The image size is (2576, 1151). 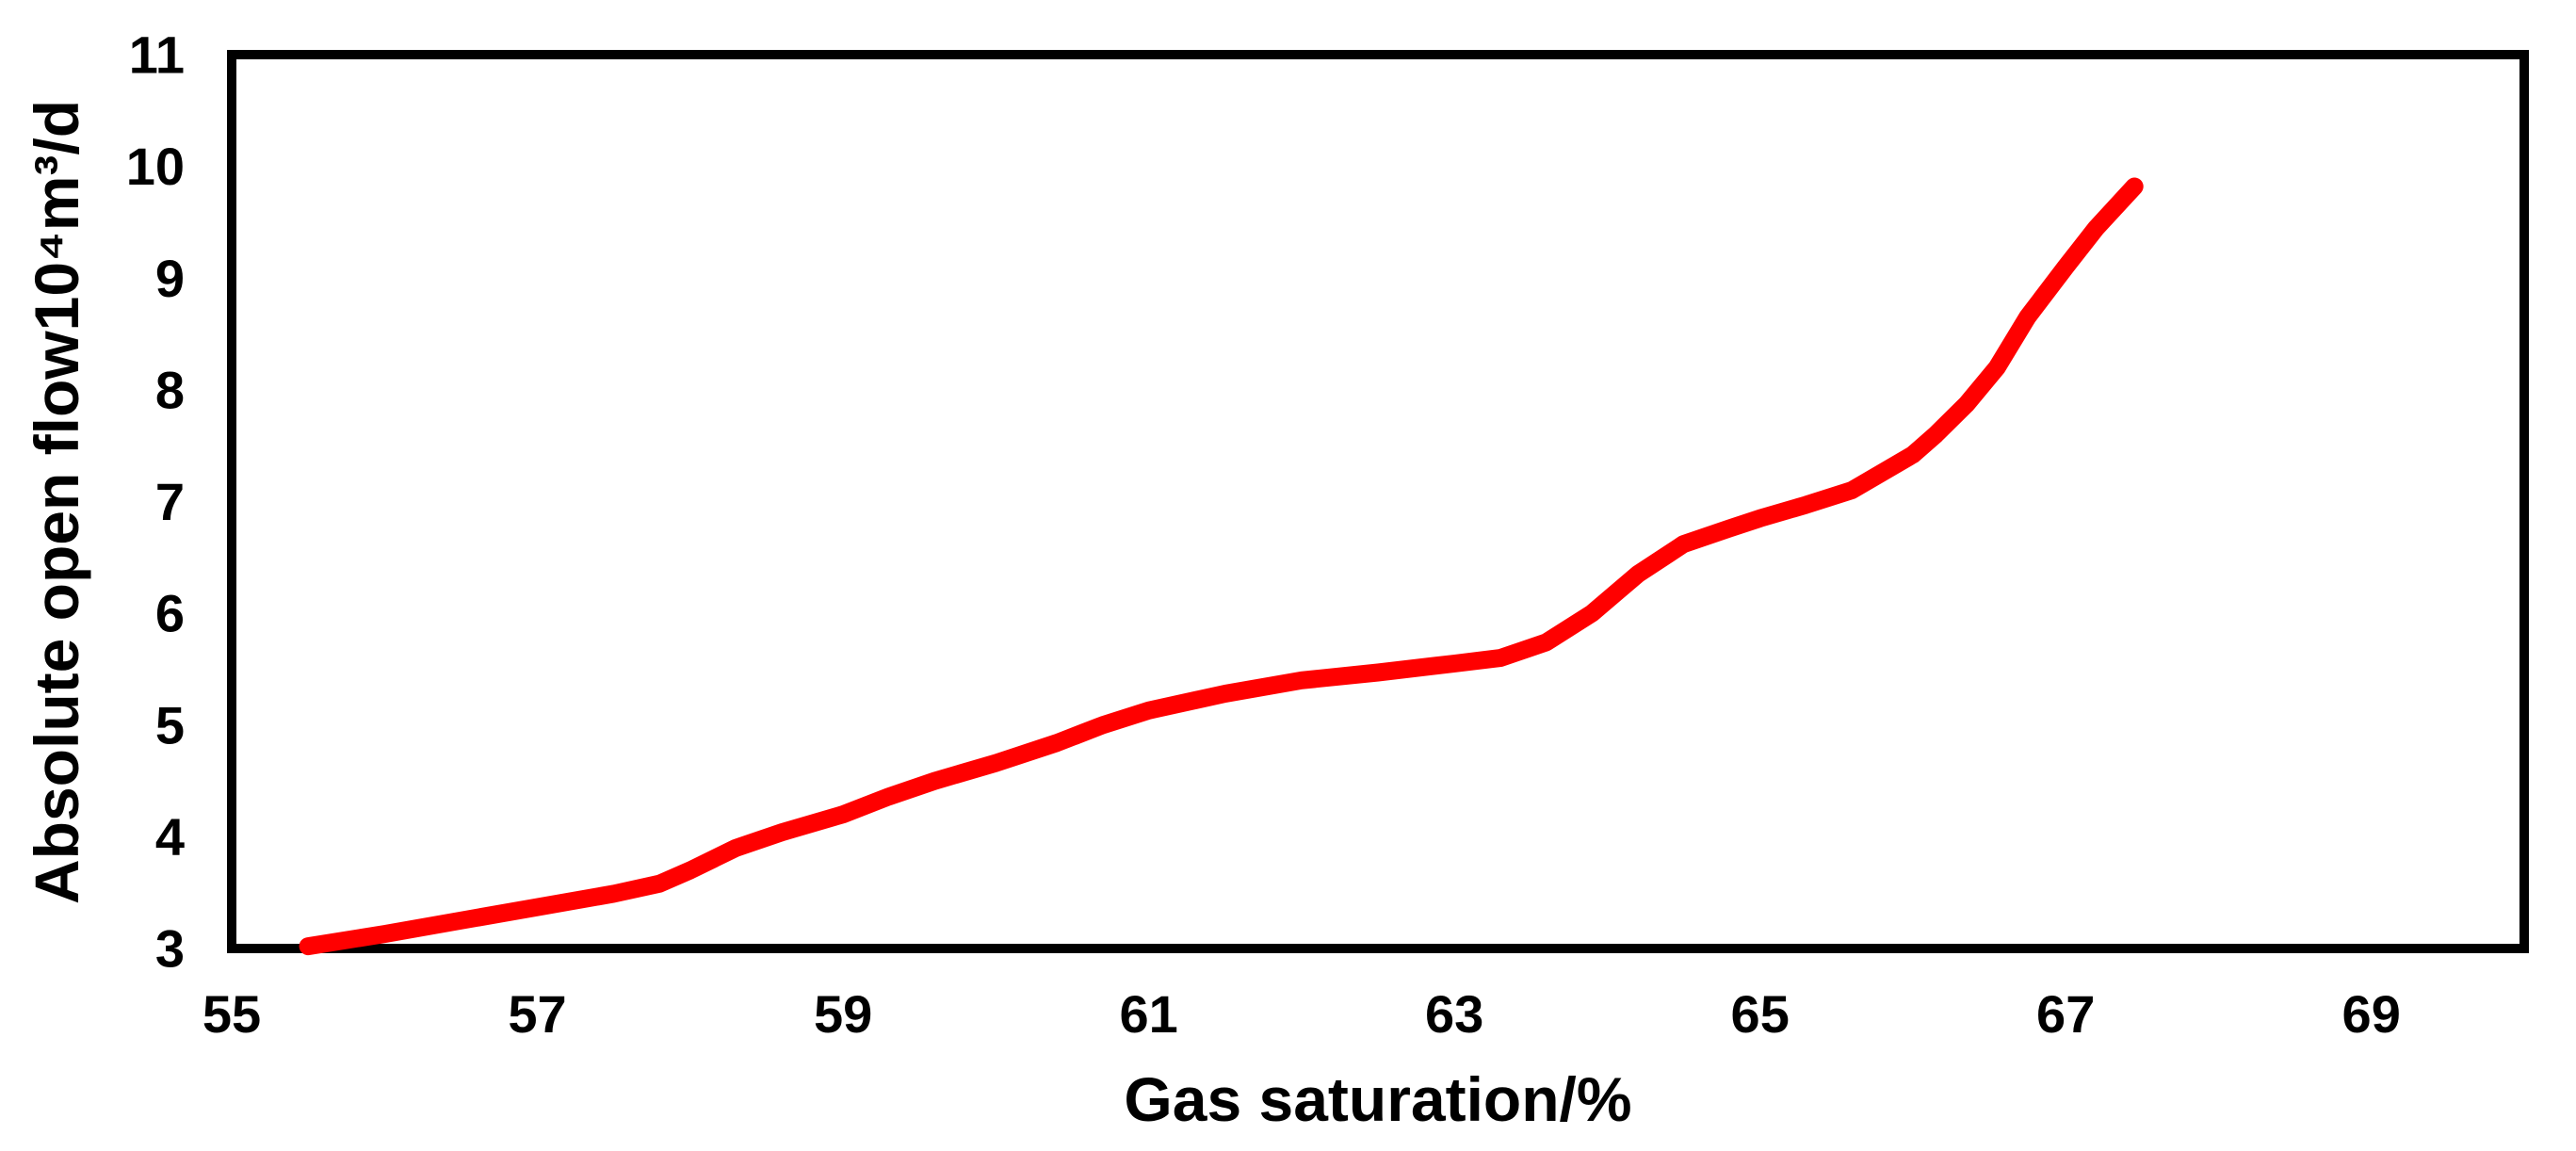 I want to click on x-tick-label: 63, so click(x=1454, y=1014).